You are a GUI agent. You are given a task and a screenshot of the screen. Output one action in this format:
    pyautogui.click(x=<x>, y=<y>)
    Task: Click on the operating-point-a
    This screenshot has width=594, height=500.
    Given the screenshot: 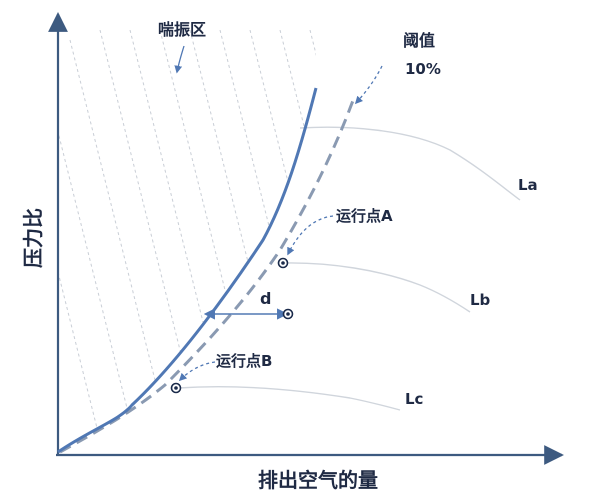 What is the action you would take?
    pyautogui.click(x=283, y=263)
    